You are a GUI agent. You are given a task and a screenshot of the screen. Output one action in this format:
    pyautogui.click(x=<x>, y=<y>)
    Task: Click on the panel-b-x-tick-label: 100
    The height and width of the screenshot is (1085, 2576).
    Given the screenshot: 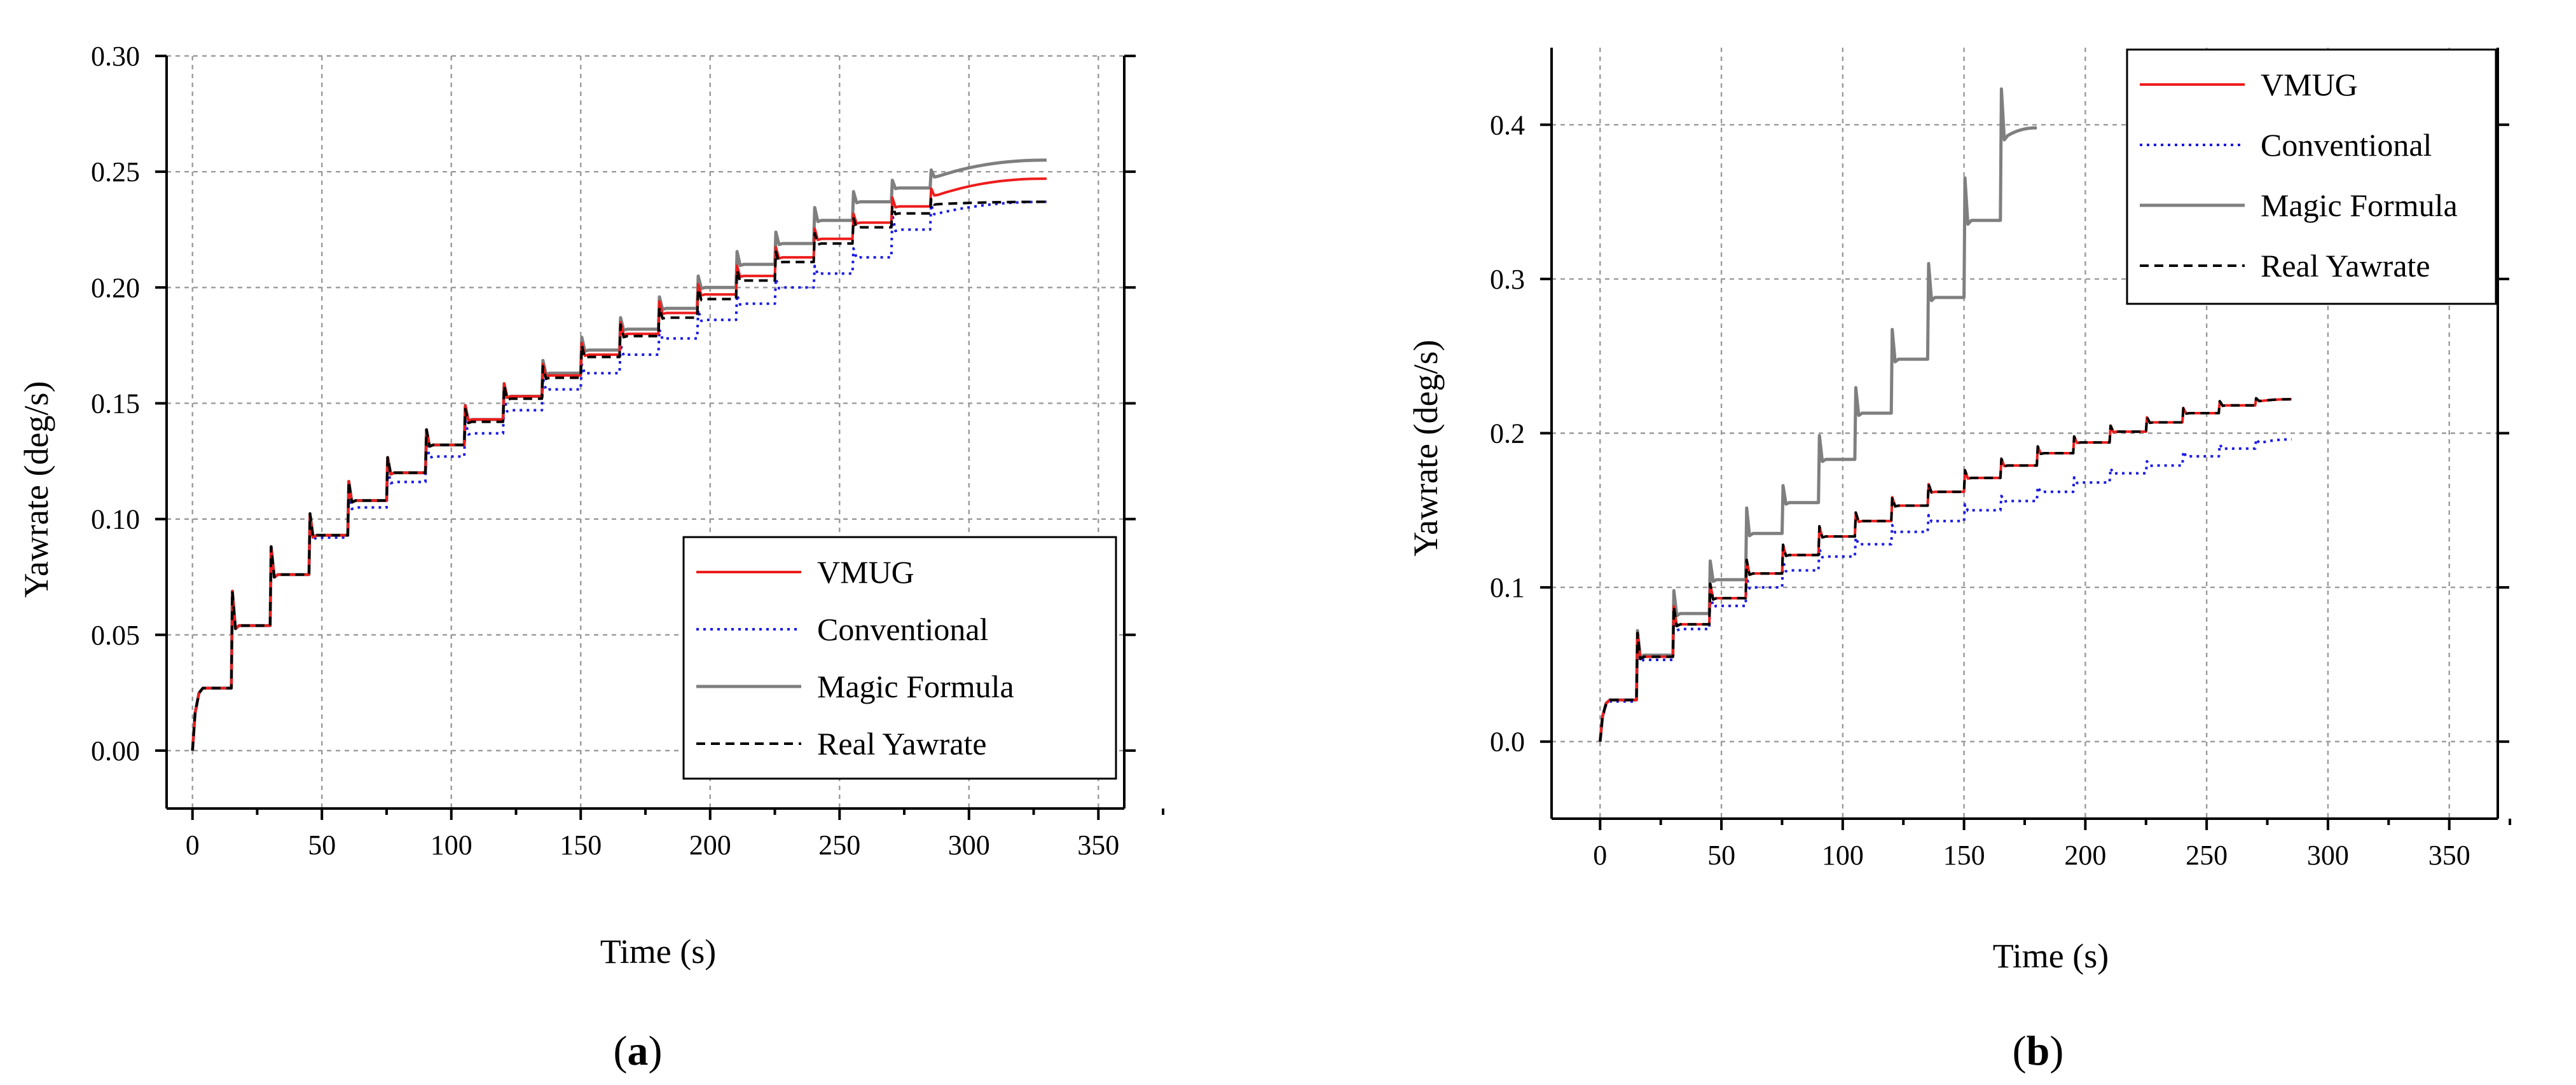 What is the action you would take?
    pyautogui.click(x=1843, y=855)
    